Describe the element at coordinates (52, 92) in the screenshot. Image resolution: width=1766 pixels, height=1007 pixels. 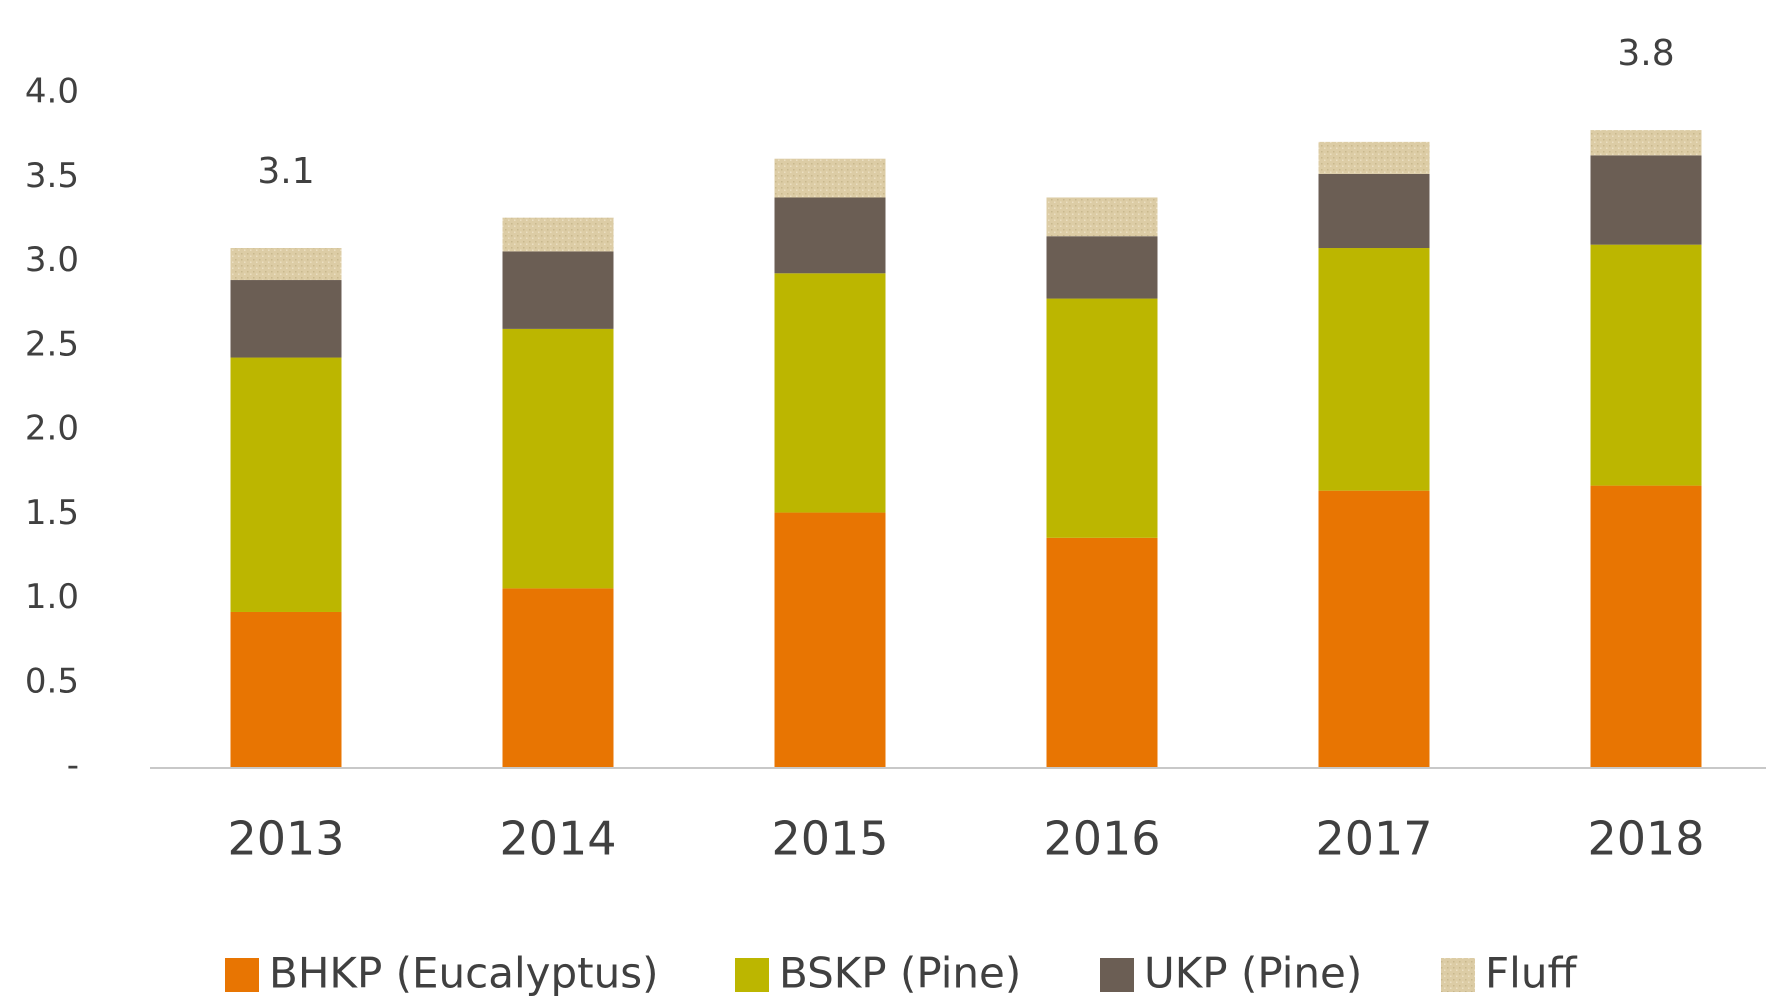
I see `y-tick-label: 4.0` at that location.